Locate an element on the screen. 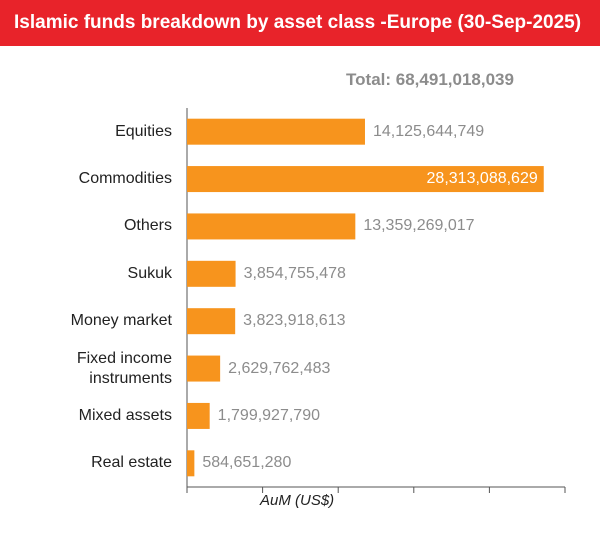 The width and height of the screenshot is (600, 539). category-label: Mixed assets is located at coordinates (125, 415).